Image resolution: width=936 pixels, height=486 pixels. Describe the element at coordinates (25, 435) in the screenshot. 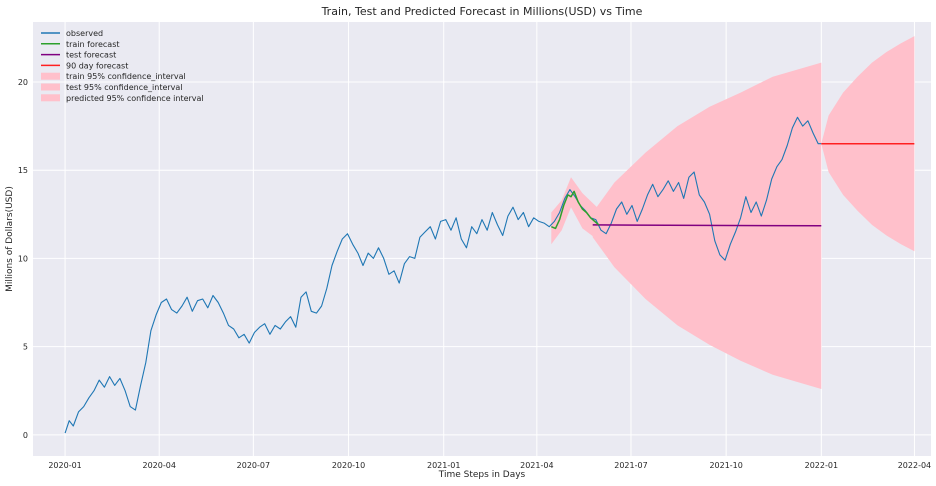

I see `y-tick-label: 0` at that location.